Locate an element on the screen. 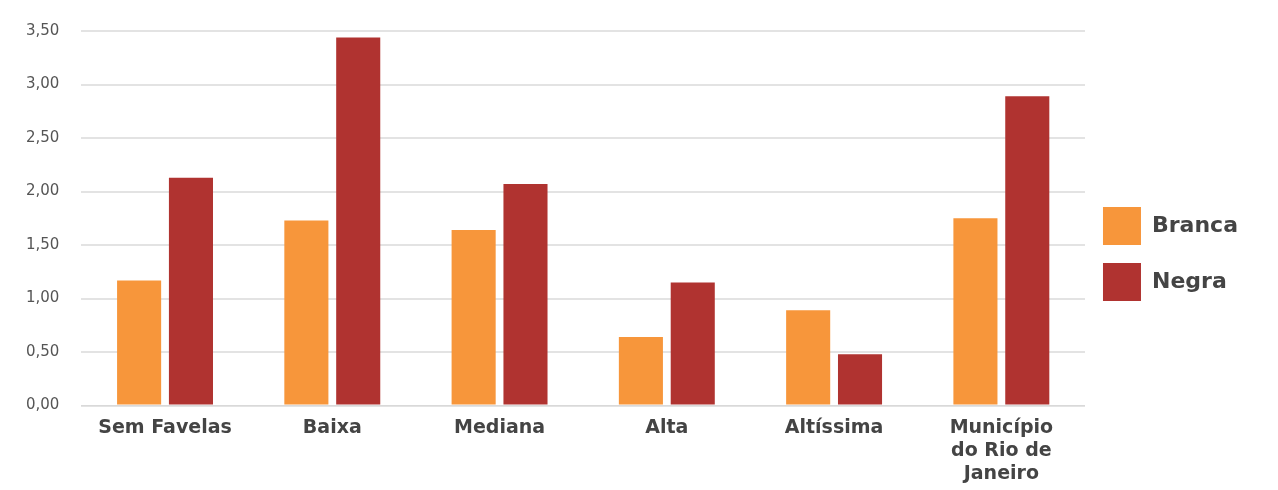 This screenshot has width=1278, height=490. y-tick-label: 0,50 is located at coordinates (42, 350).